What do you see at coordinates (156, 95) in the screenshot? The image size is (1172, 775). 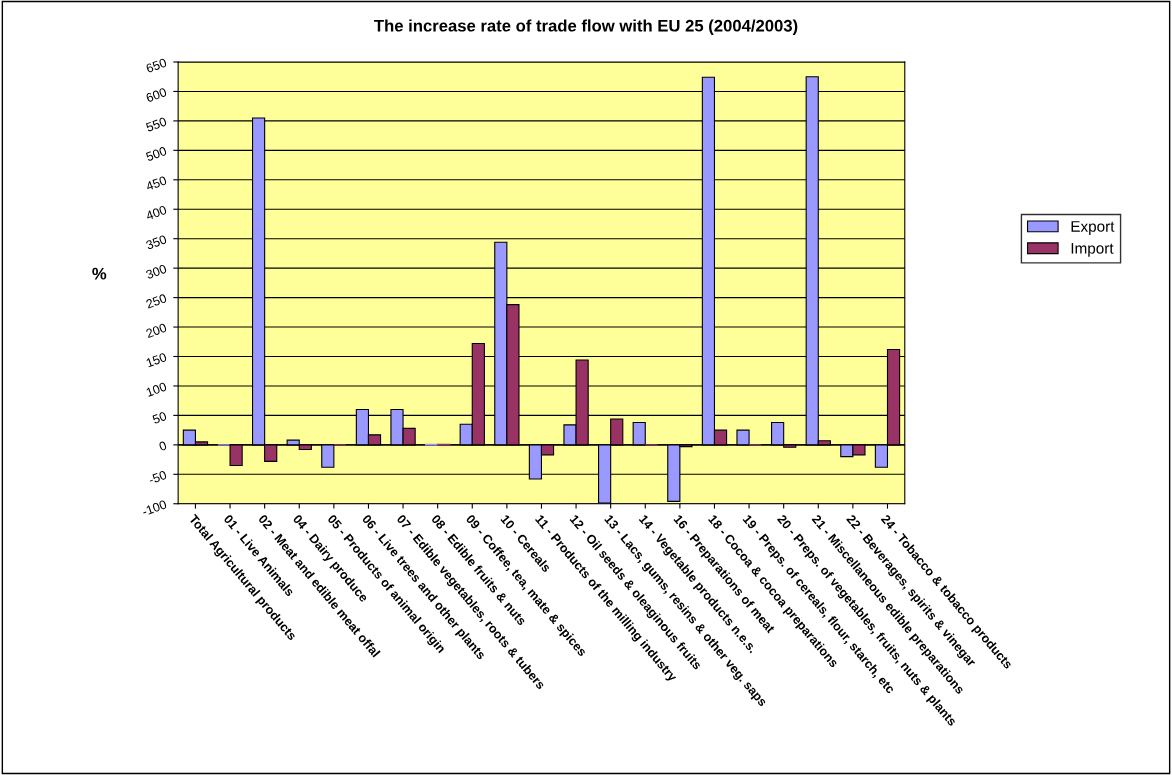 I see `y-tick-label: 600` at bounding box center [156, 95].